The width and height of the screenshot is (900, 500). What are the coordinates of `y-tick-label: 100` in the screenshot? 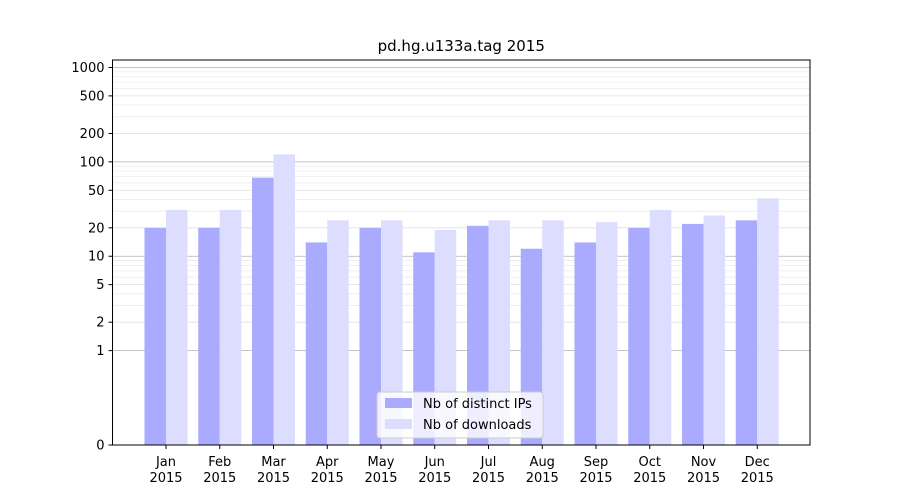 It's located at (92, 162).